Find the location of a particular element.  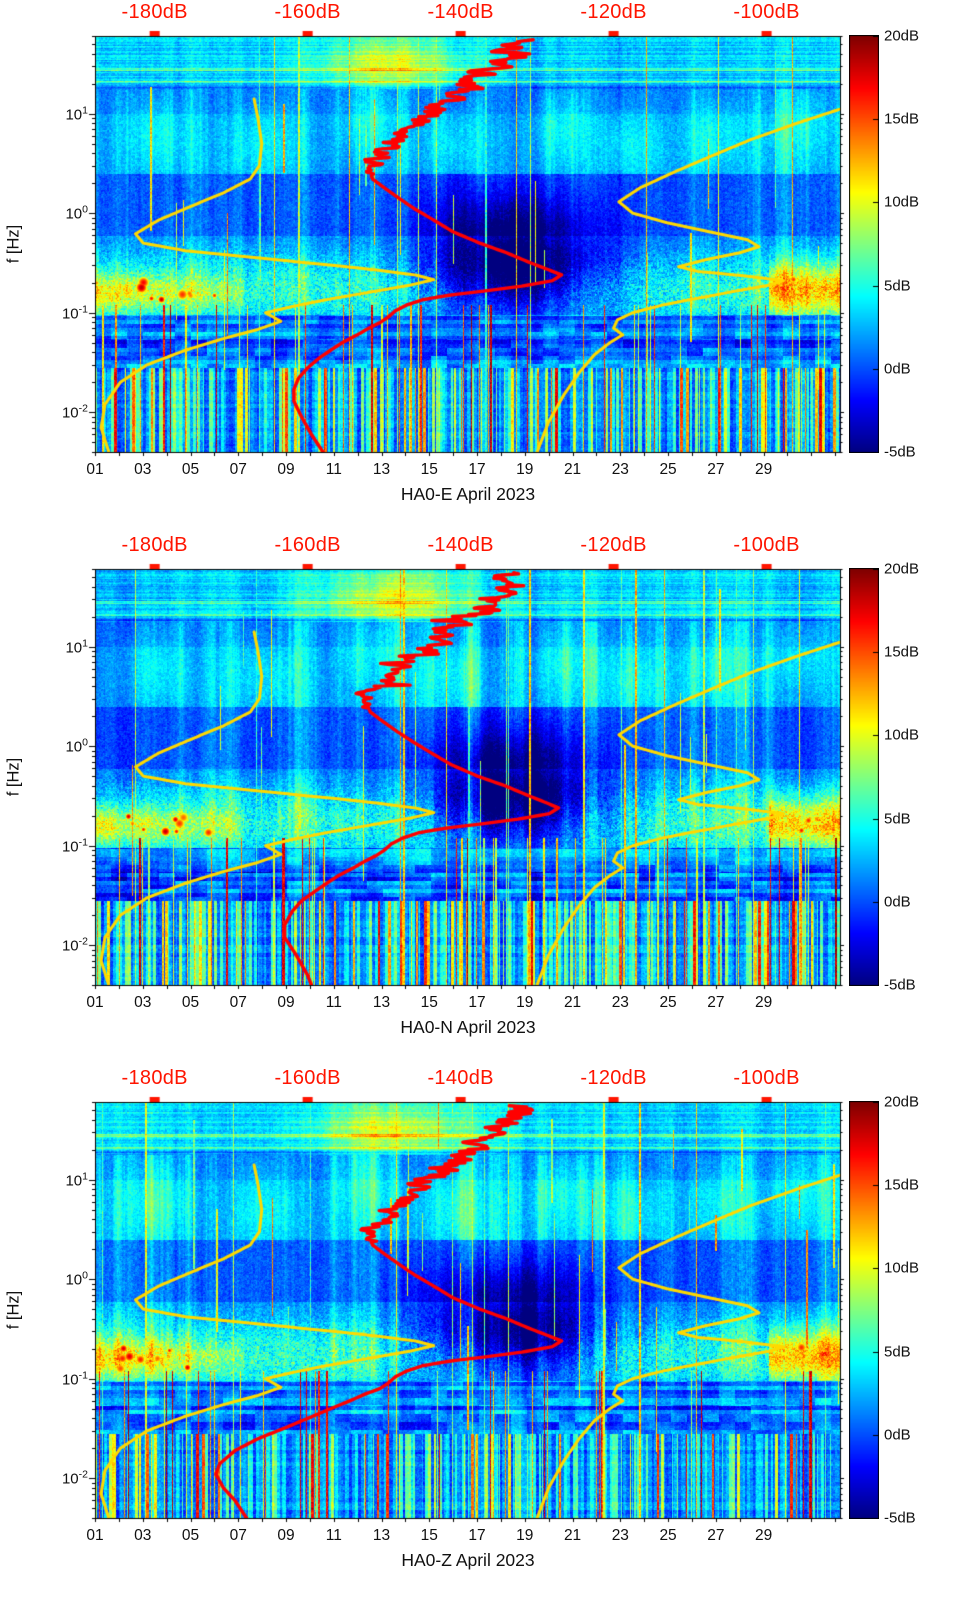

panel-title: HA0-Z April 2023 is located at coordinates (468, 1560).